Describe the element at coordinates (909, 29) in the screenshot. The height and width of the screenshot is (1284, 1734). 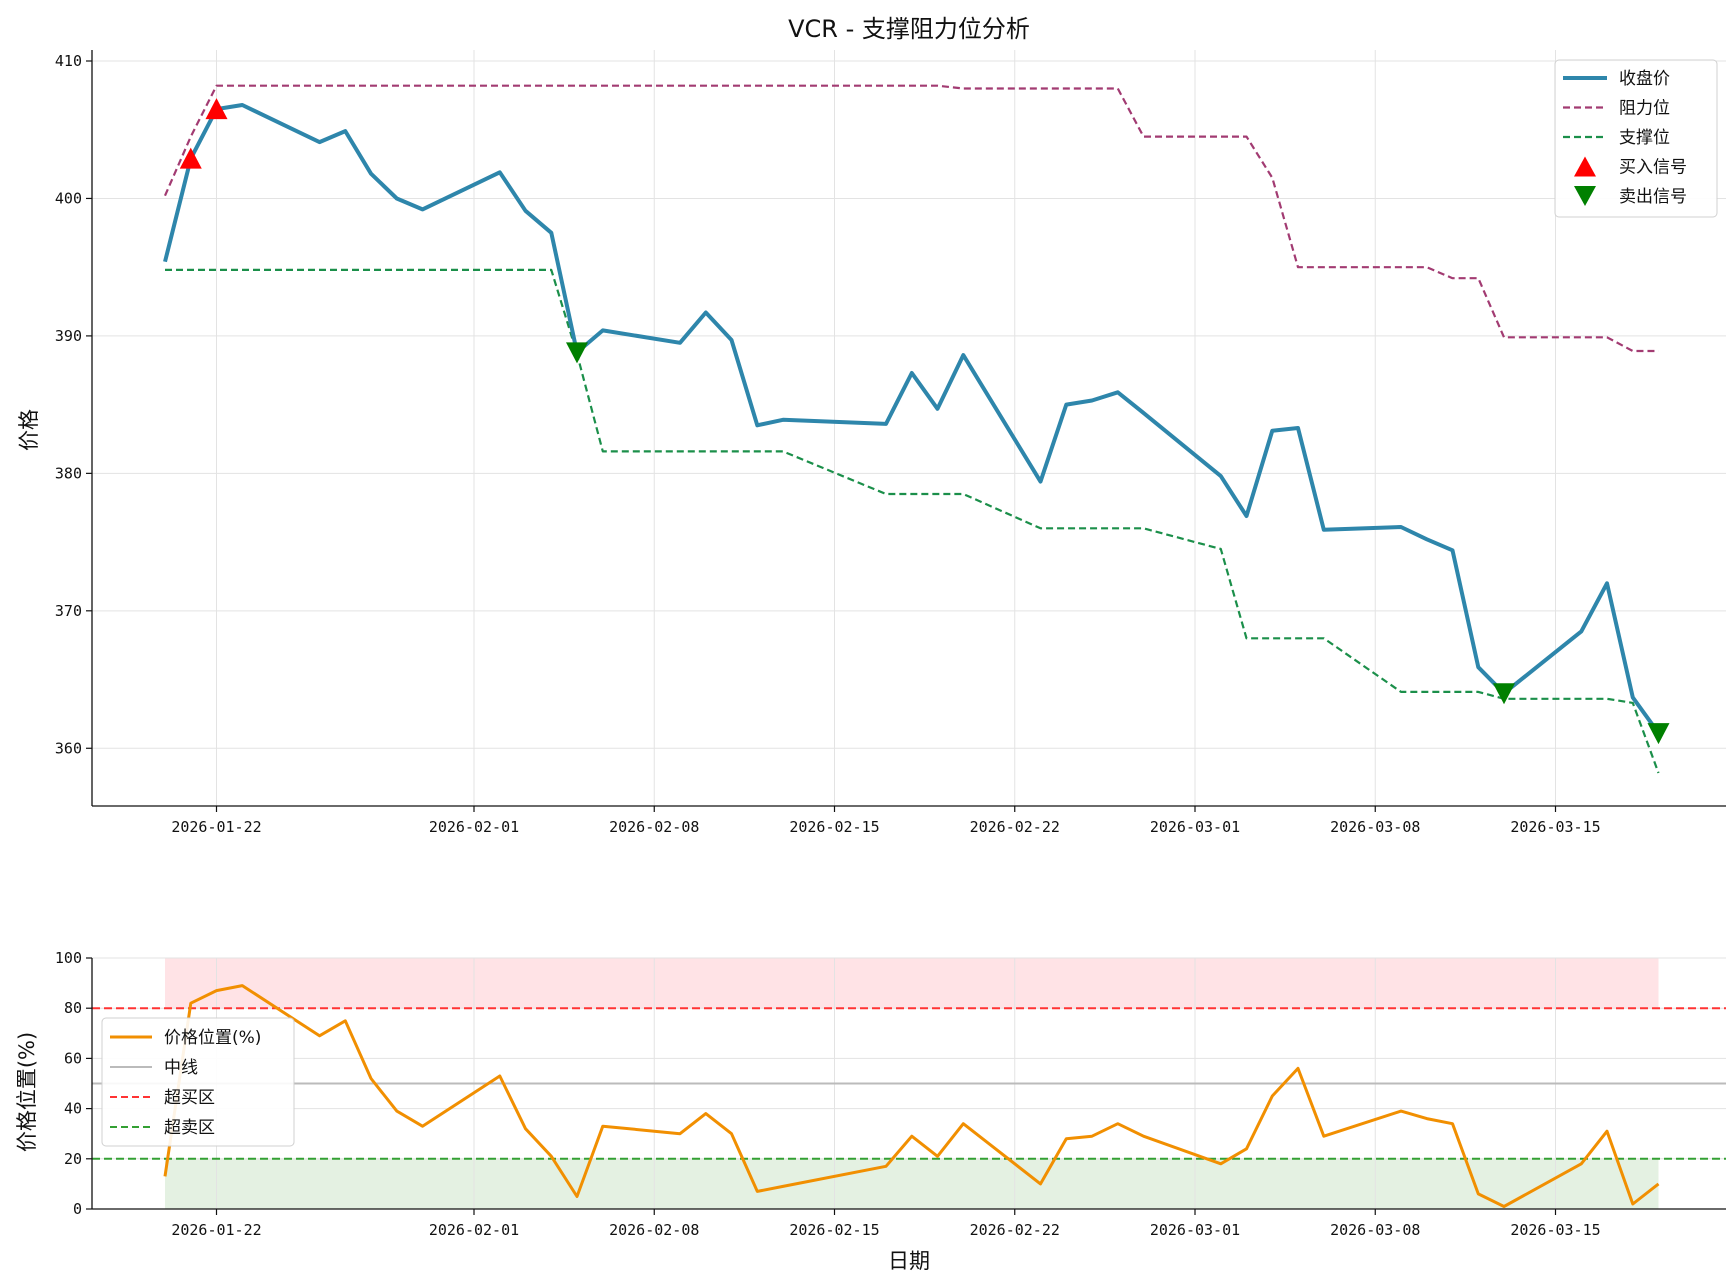
I see `main-chart-title: VCR - 支撑阻力位分析` at that location.